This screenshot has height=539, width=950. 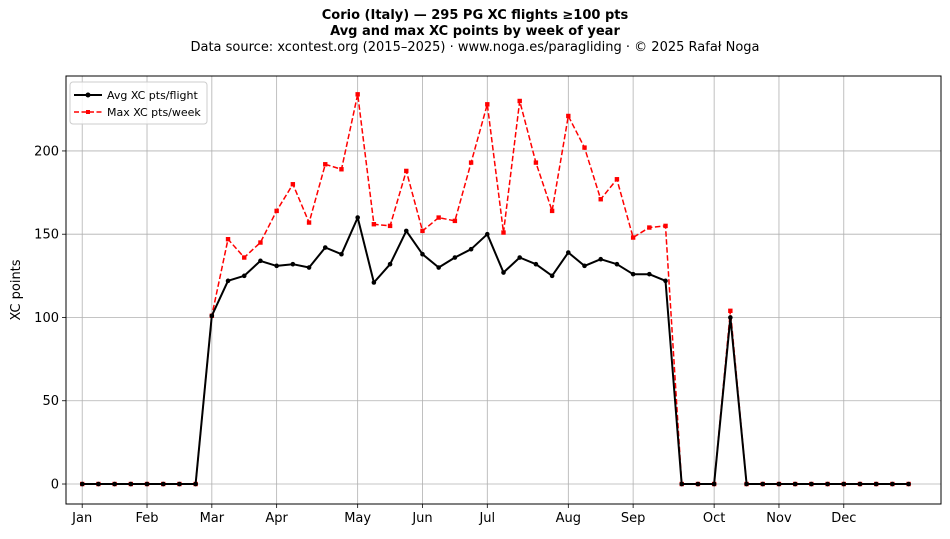 What do you see at coordinates (212, 518) in the screenshot?
I see `x-tick-label: Mar` at bounding box center [212, 518].